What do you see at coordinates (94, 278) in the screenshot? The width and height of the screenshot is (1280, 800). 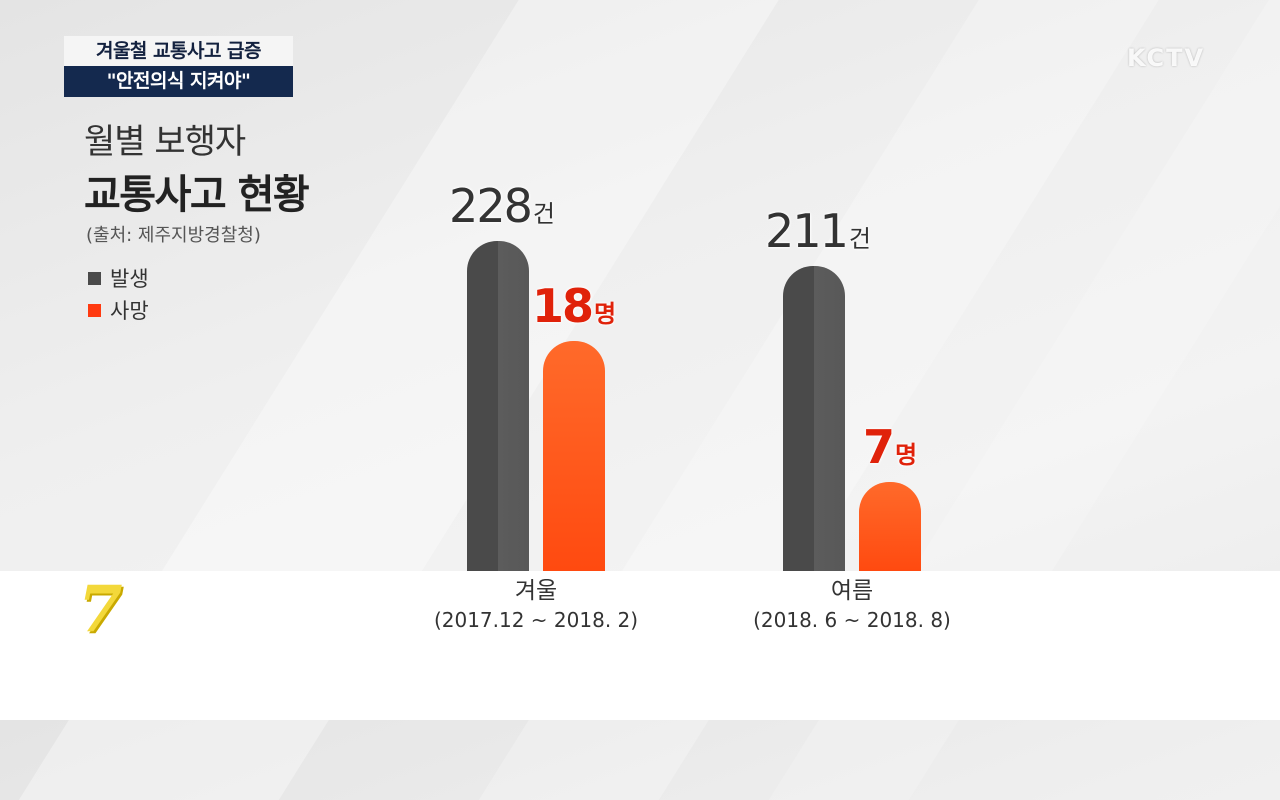 I see `legend-swatch-incident` at bounding box center [94, 278].